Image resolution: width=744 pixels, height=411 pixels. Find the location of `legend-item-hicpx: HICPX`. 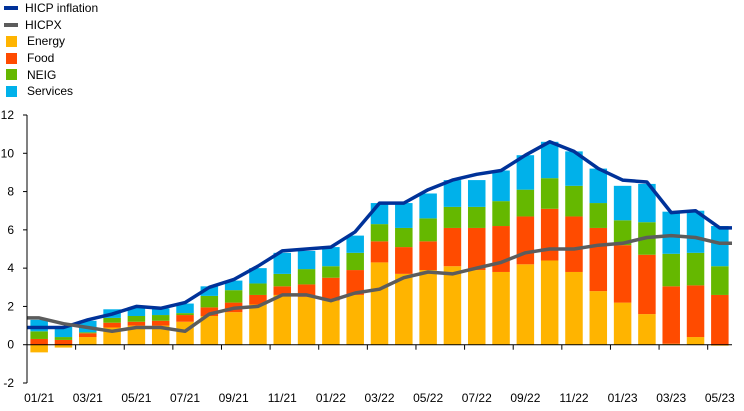

legend-item-hicpx: HICPX is located at coordinates (51, 25).